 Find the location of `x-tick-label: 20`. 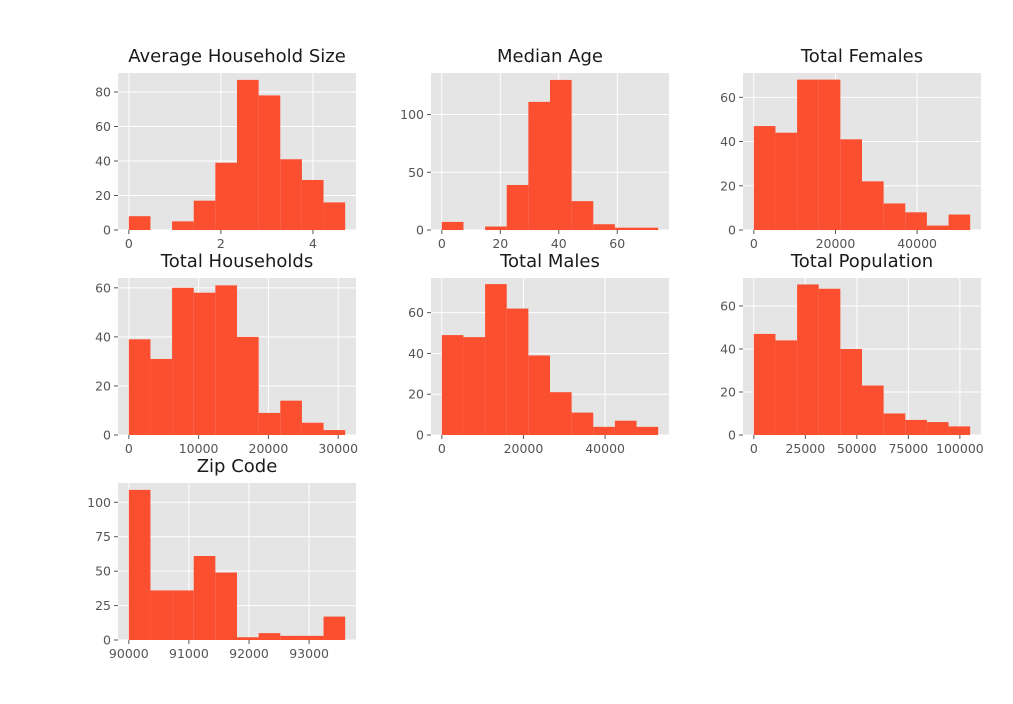

x-tick-label: 20 is located at coordinates (500, 243).